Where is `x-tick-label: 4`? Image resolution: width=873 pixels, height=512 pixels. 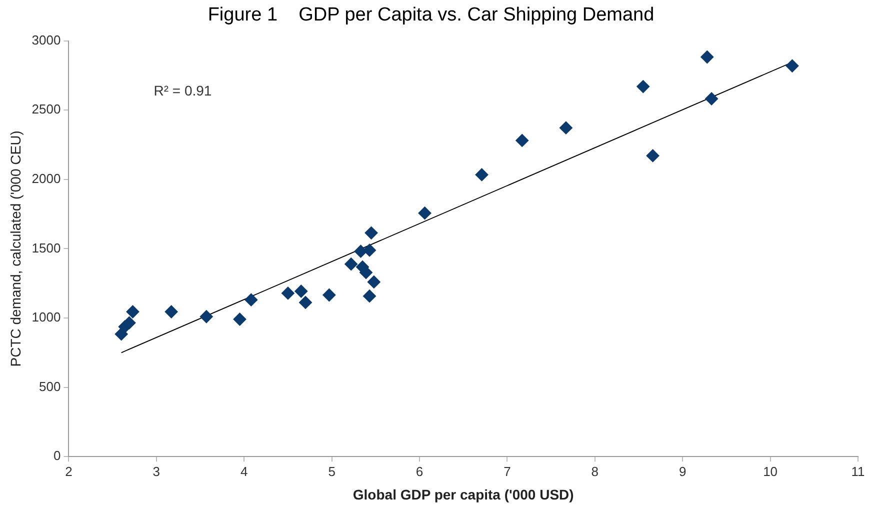 x-tick-label: 4 is located at coordinates (244, 471).